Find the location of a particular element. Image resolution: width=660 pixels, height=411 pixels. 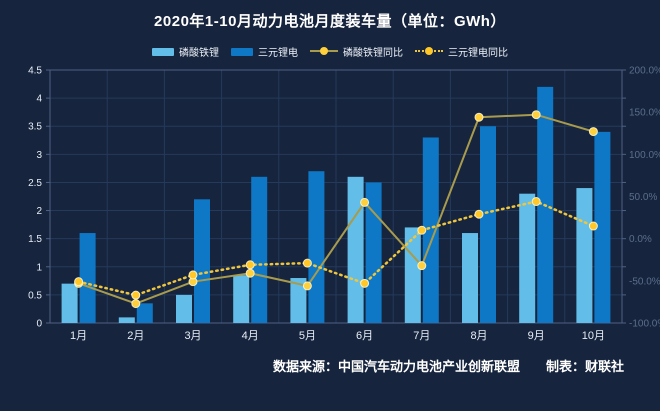

marker-ncm-yoy-2月 is located at coordinates (136, 295).